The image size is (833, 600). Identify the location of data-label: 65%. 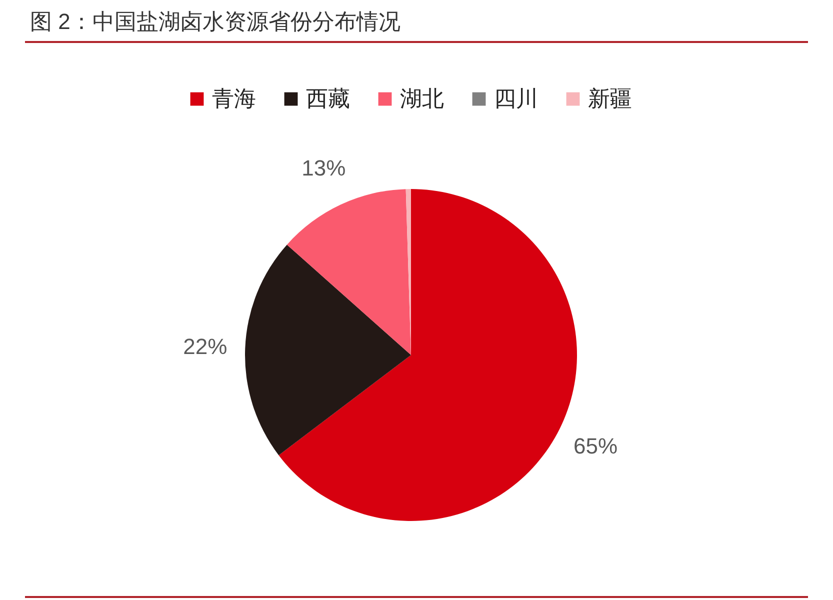
(595, 446).